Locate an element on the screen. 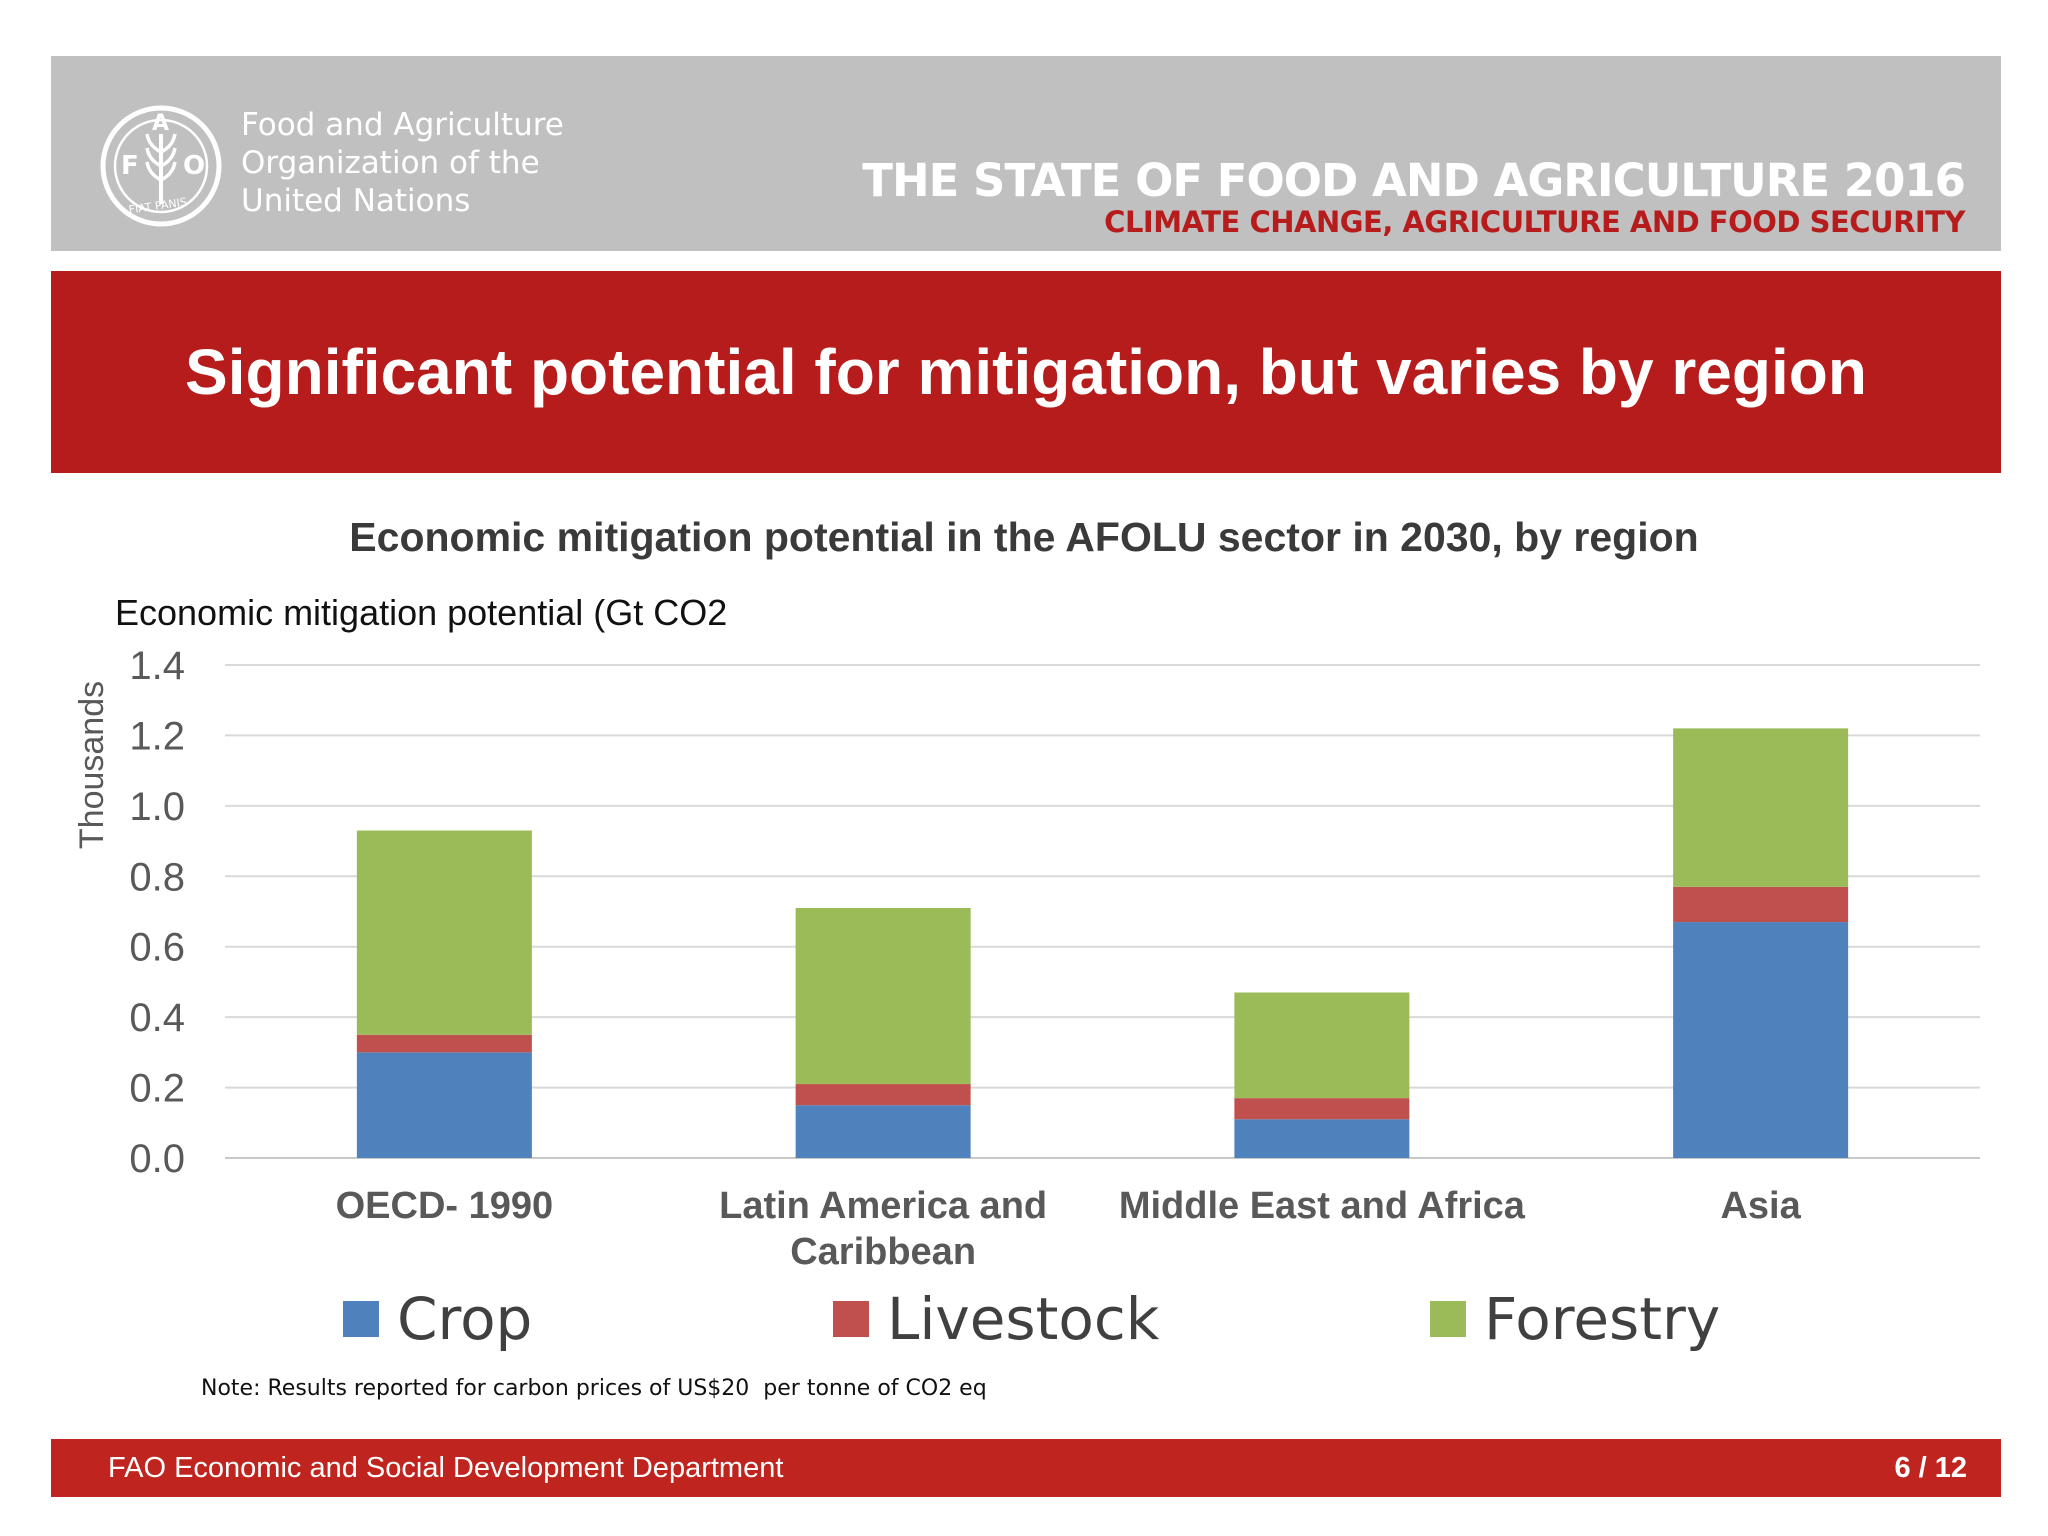 Image resolution: width=2048 pixels, height=1536 pixels. x-category-label: Caribbean is located at coordinates (883, 1252).